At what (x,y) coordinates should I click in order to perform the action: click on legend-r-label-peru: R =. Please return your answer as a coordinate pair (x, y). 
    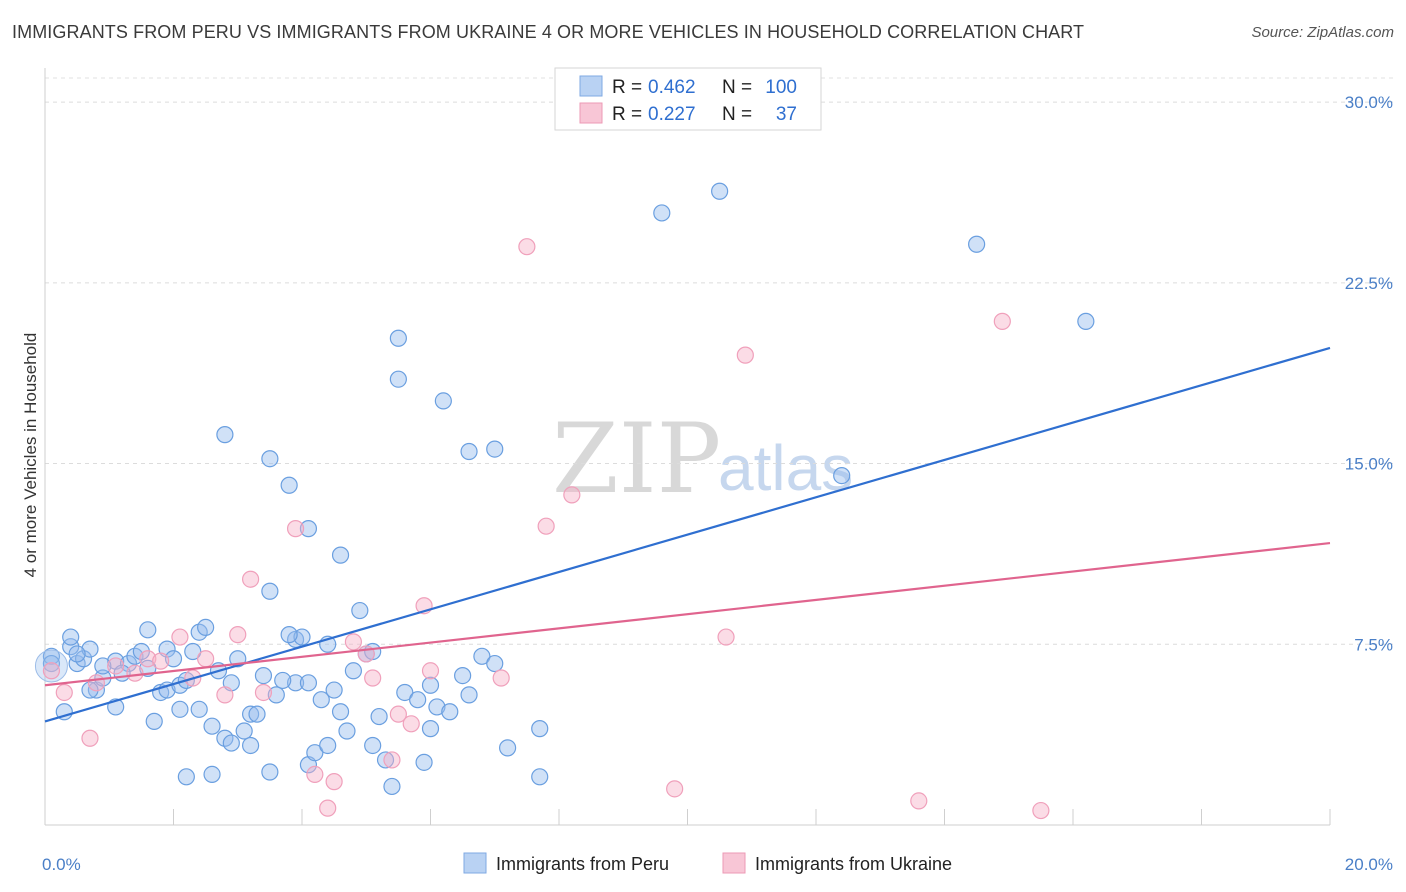
    Looking at the image, I should click on (627, 87).